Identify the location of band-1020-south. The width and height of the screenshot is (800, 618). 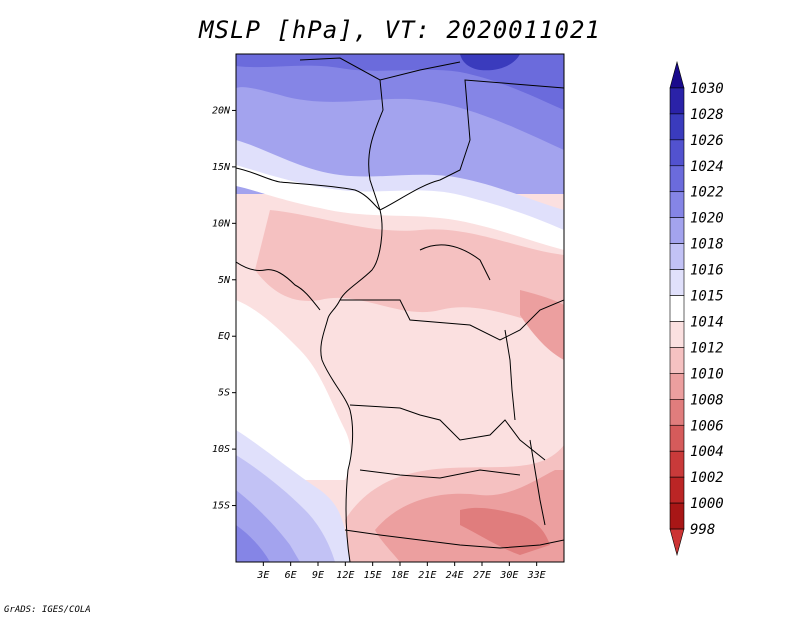
(253, 543).